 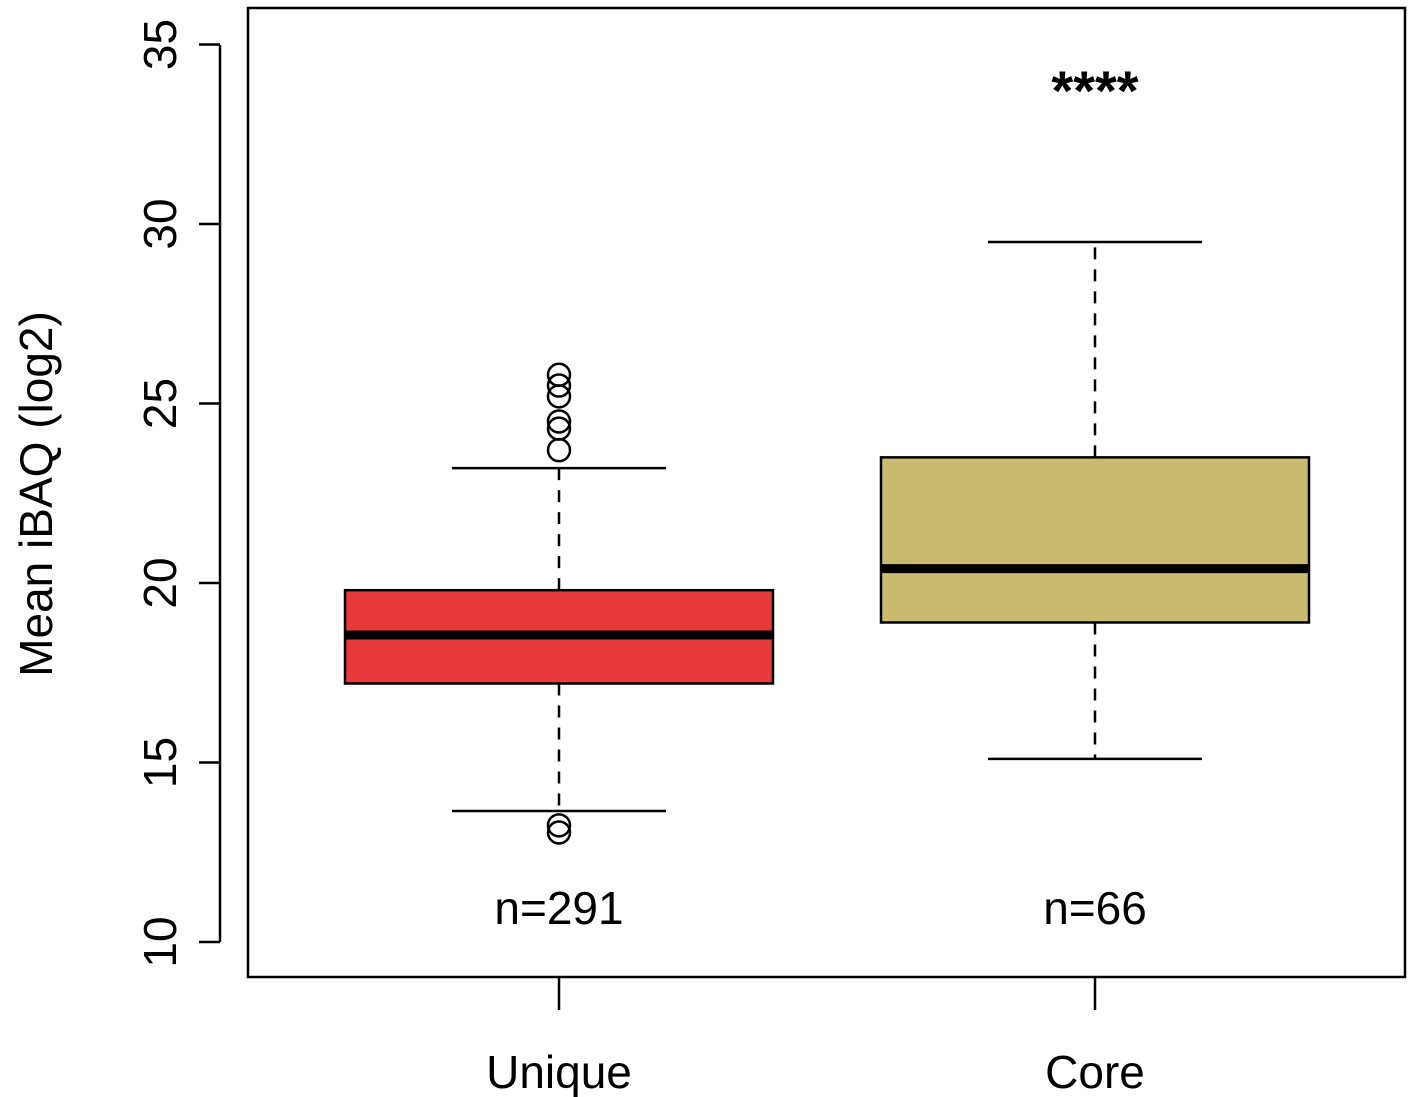 What do you see at coordinates (160, 941) in the screenshot?
I see `y-tick-label: 10` at bounding box center [160, 941].